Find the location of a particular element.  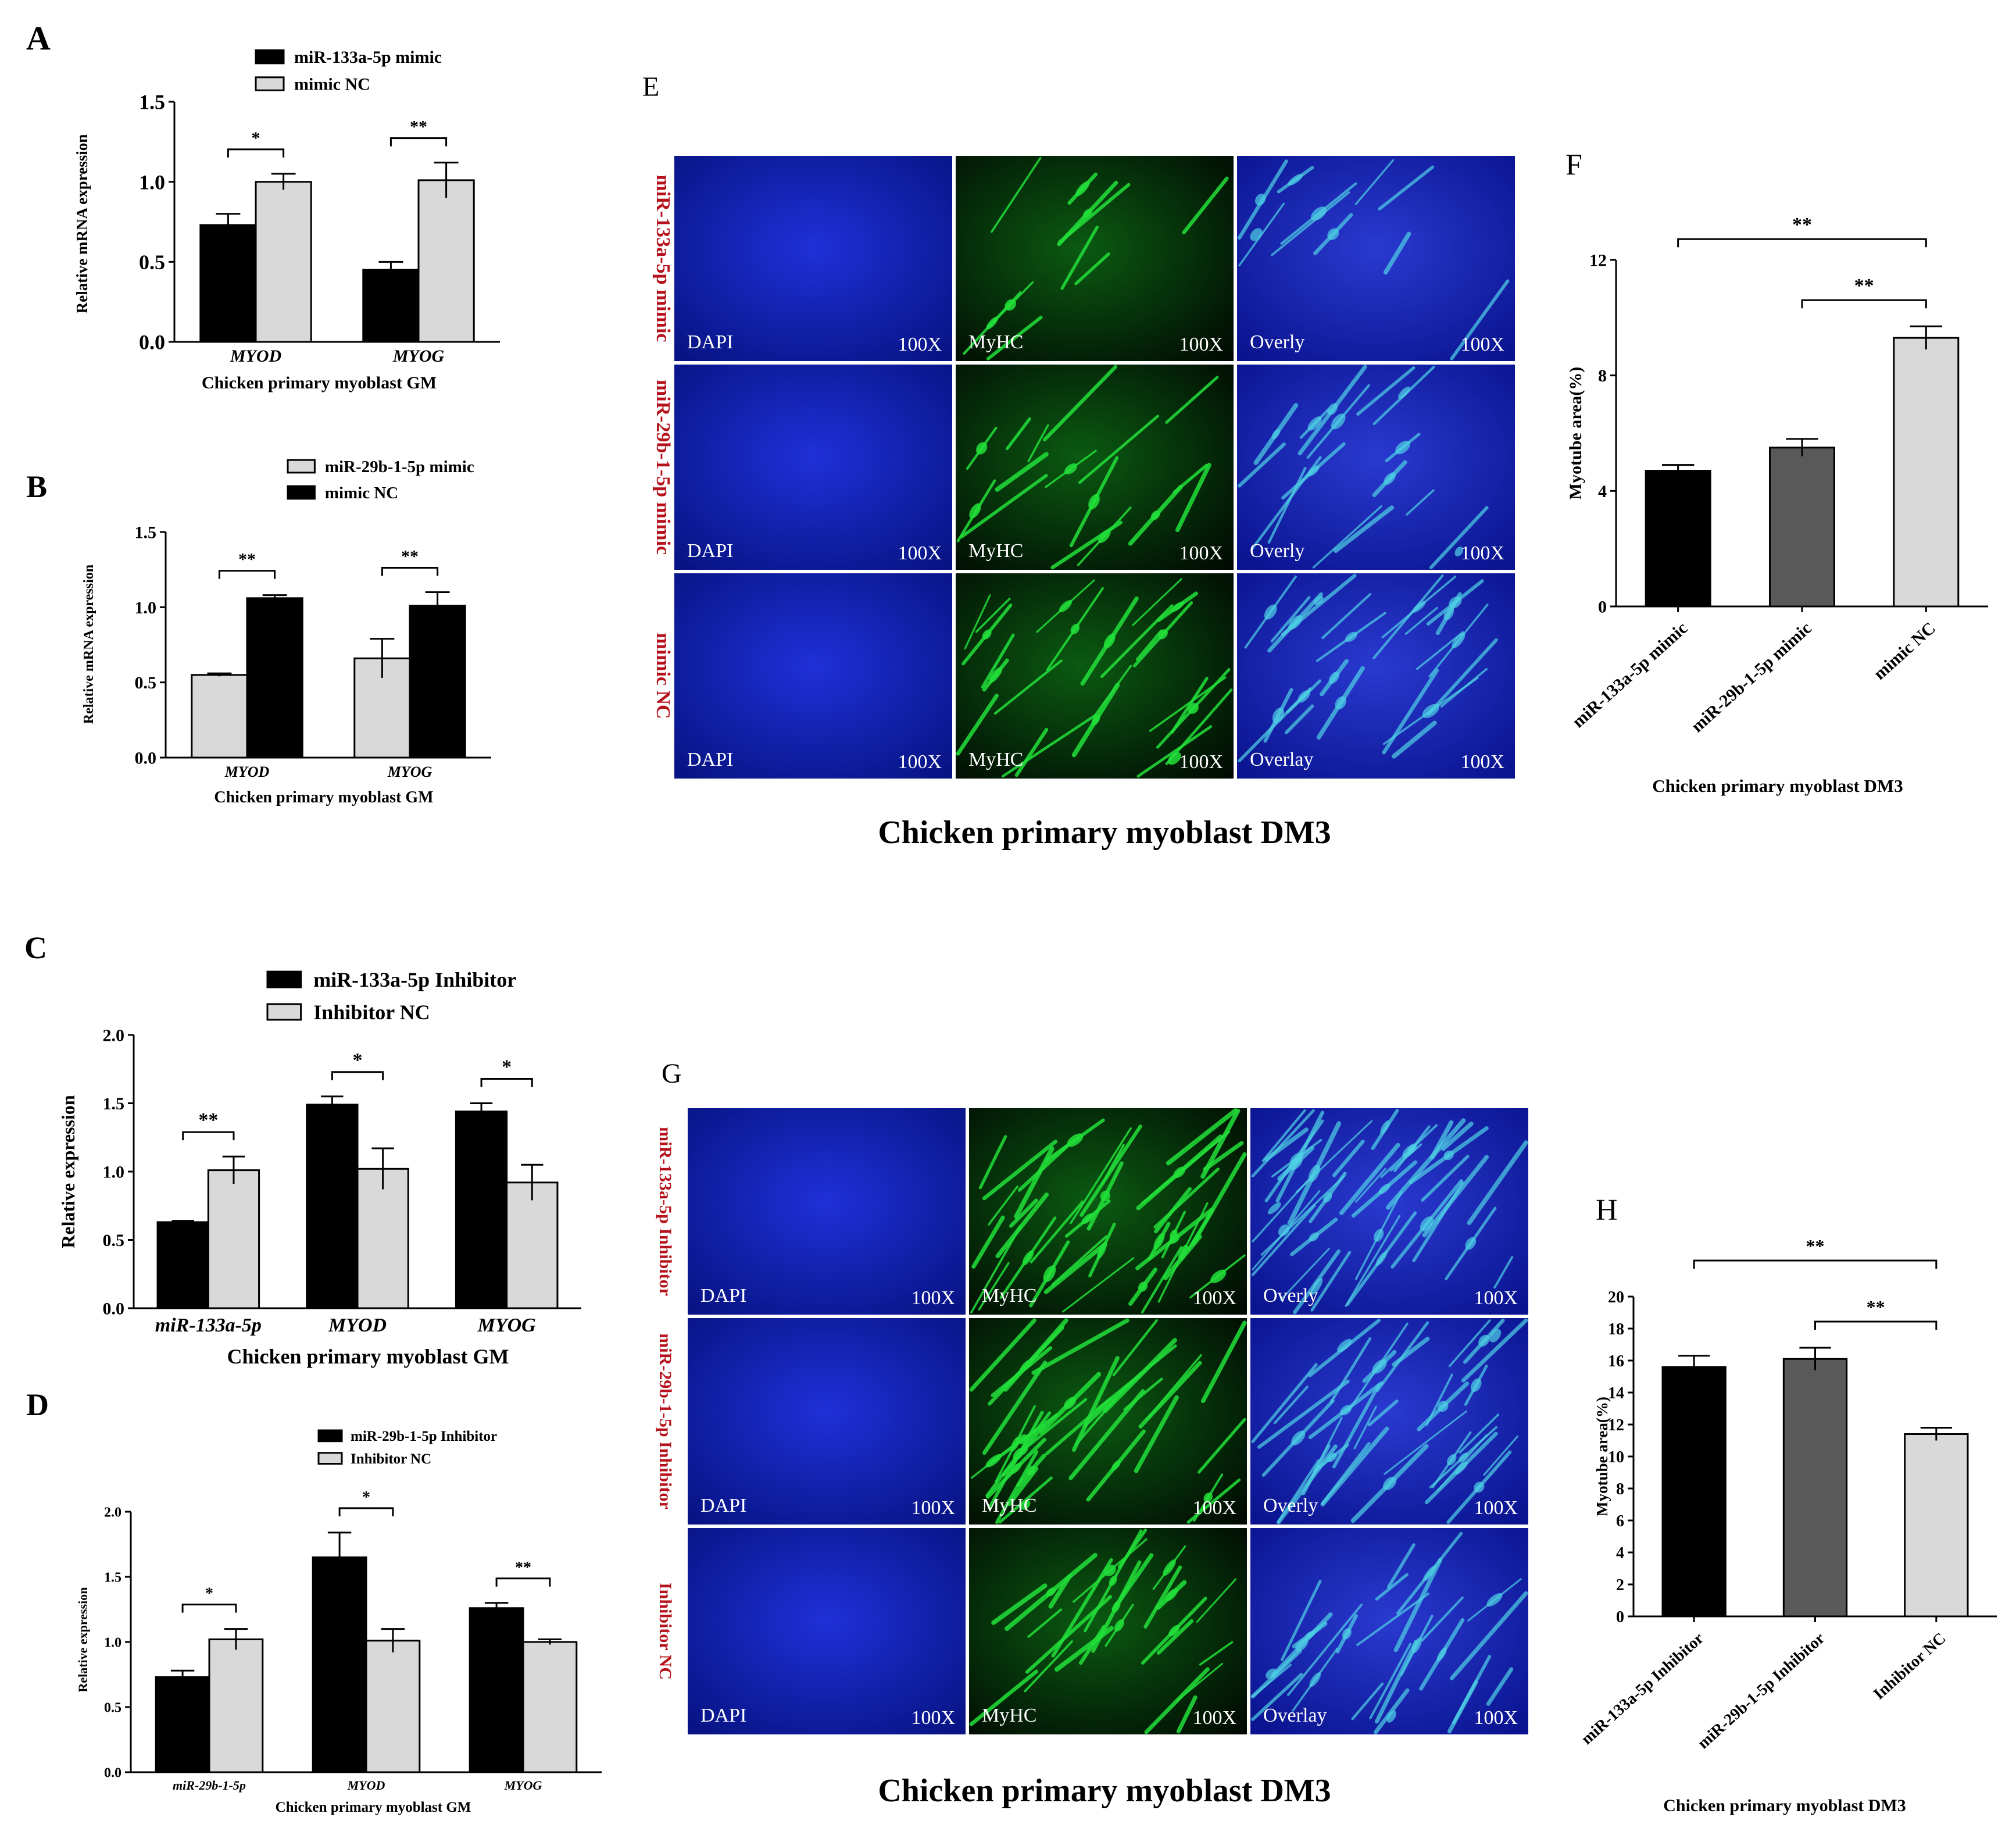

y-tick-label: 1.5 is located at coordinates (146, 532).